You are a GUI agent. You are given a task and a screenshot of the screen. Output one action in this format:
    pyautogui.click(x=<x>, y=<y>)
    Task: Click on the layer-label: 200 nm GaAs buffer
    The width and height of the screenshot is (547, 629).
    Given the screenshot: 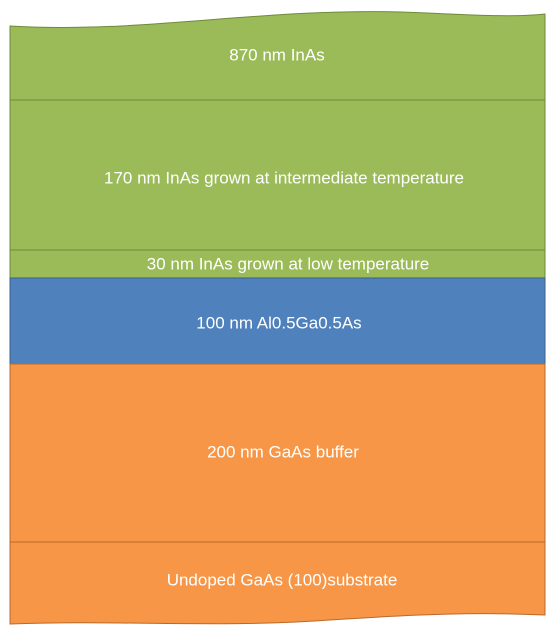 What is the action you would take?
    pyautogui.click(x=283, y=451)
    